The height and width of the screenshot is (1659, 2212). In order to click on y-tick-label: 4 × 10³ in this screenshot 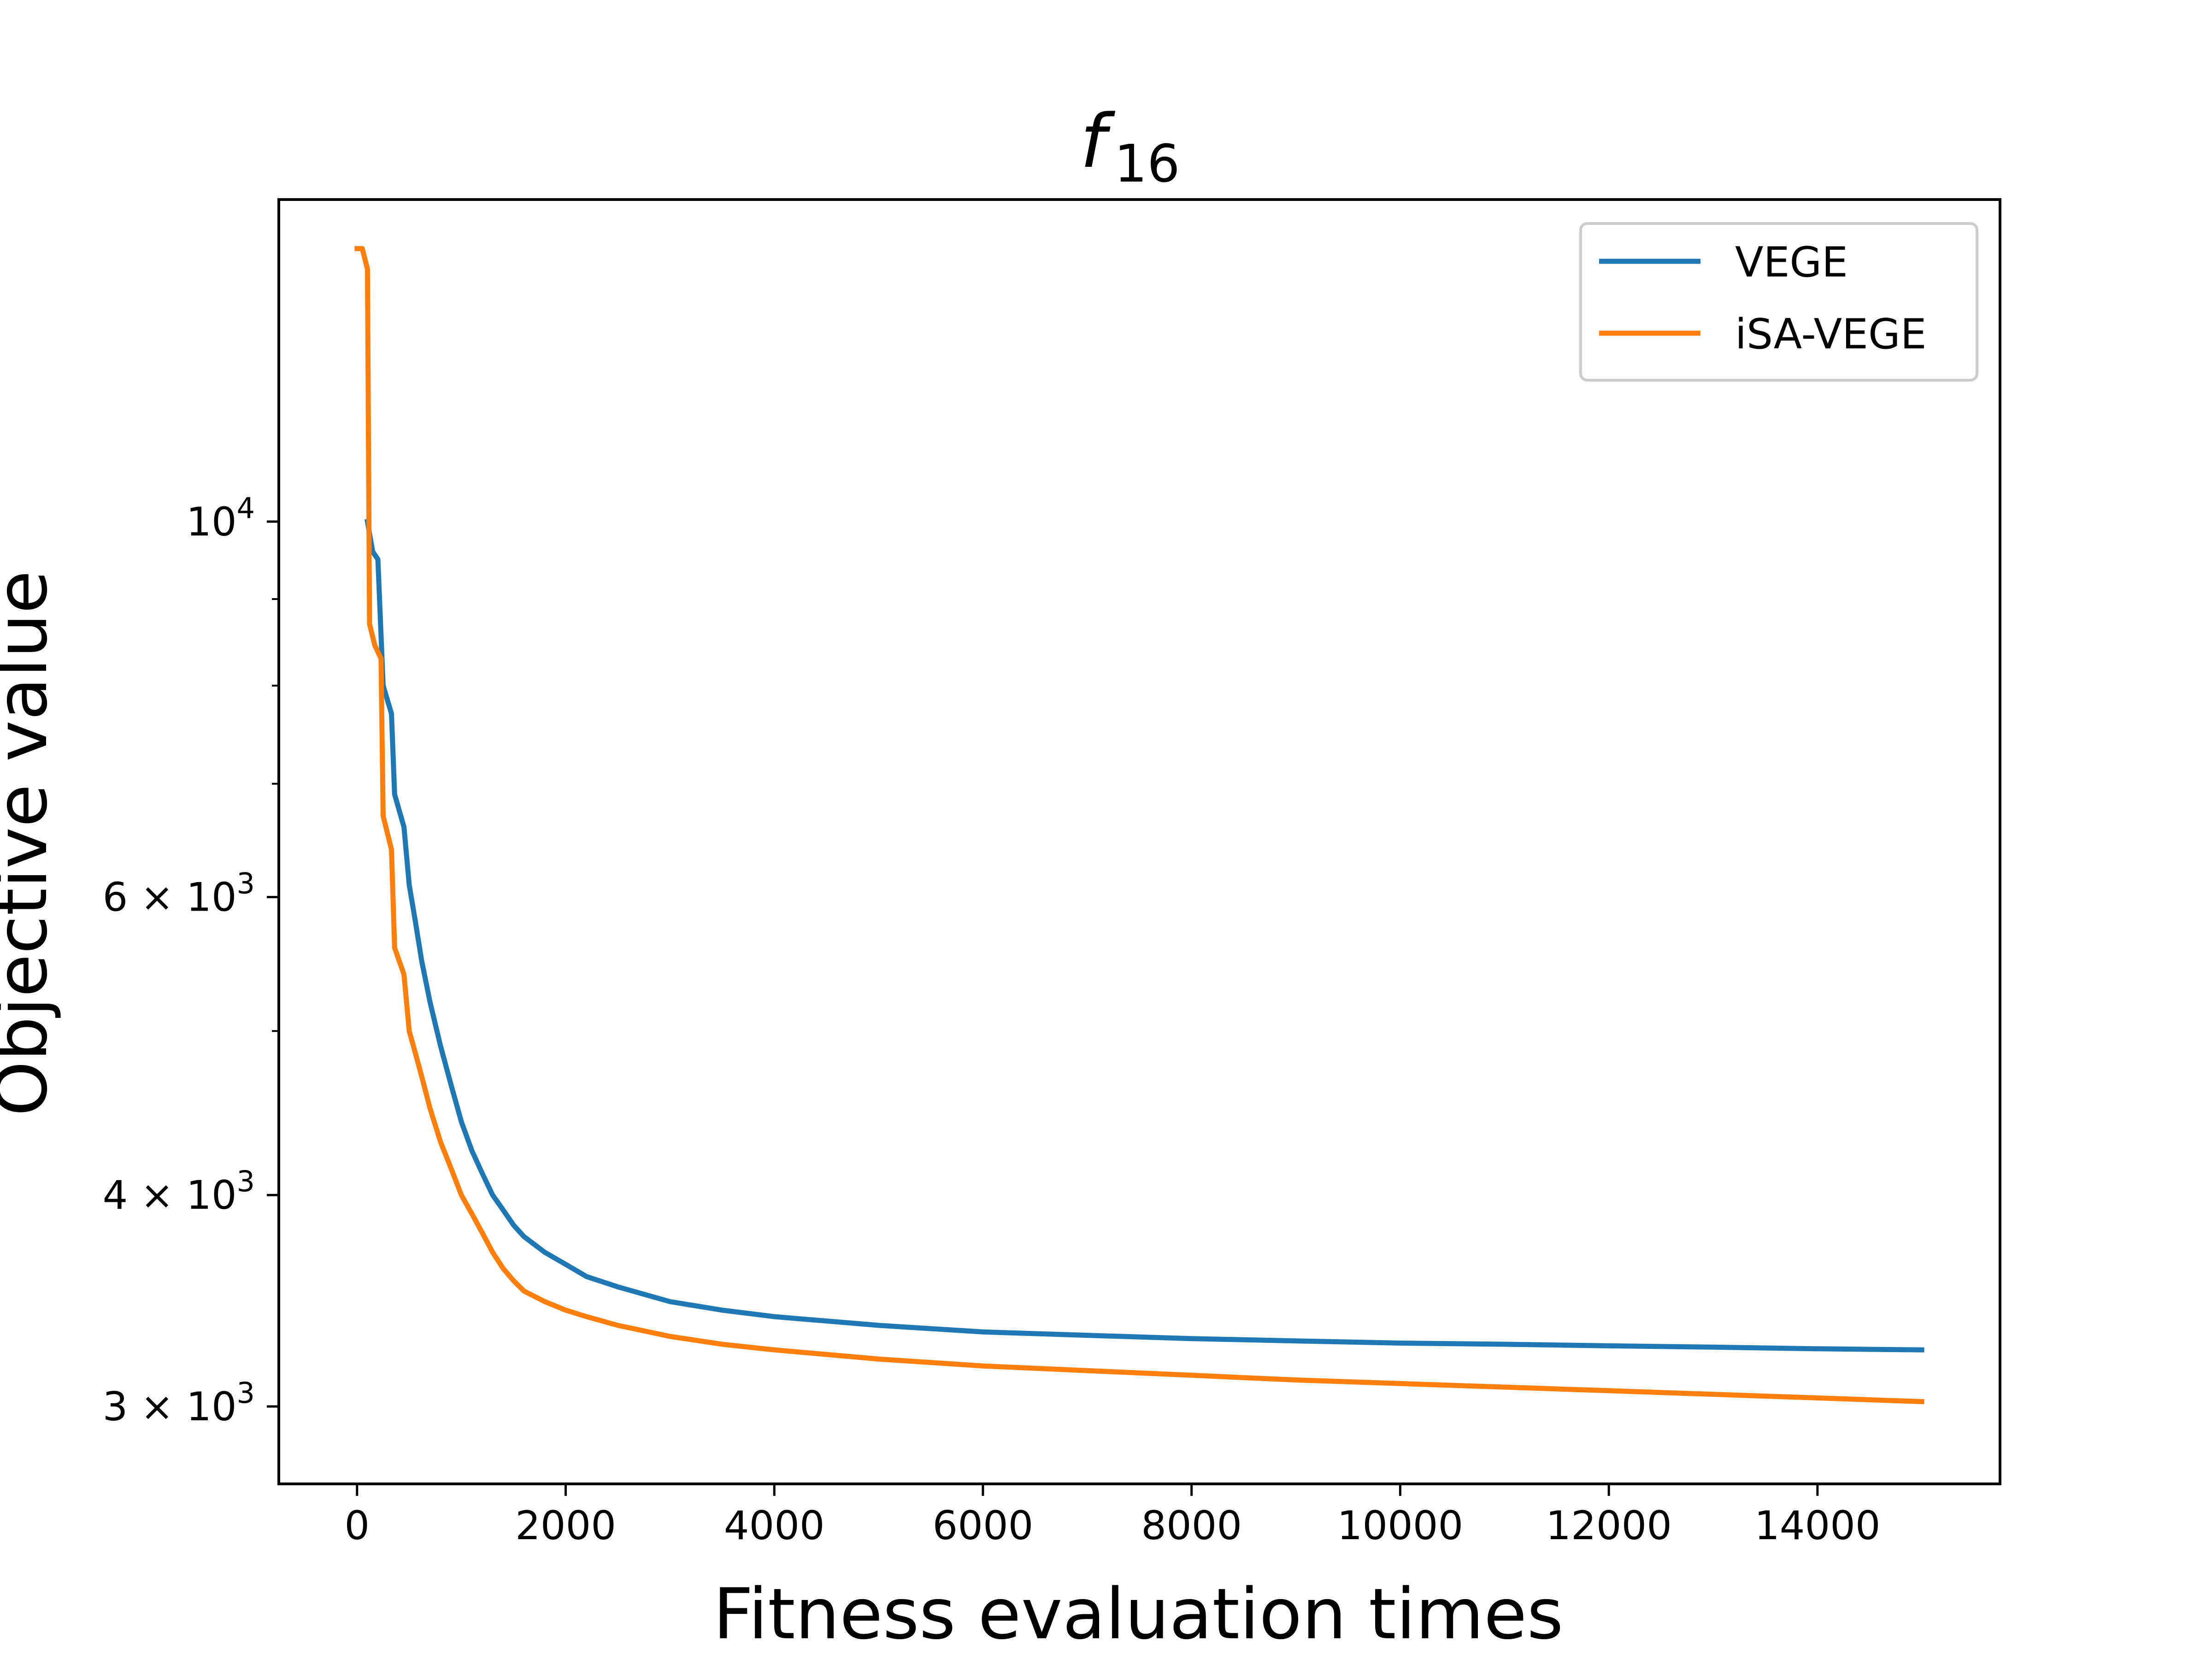, I will do `click(179, 1191)`.